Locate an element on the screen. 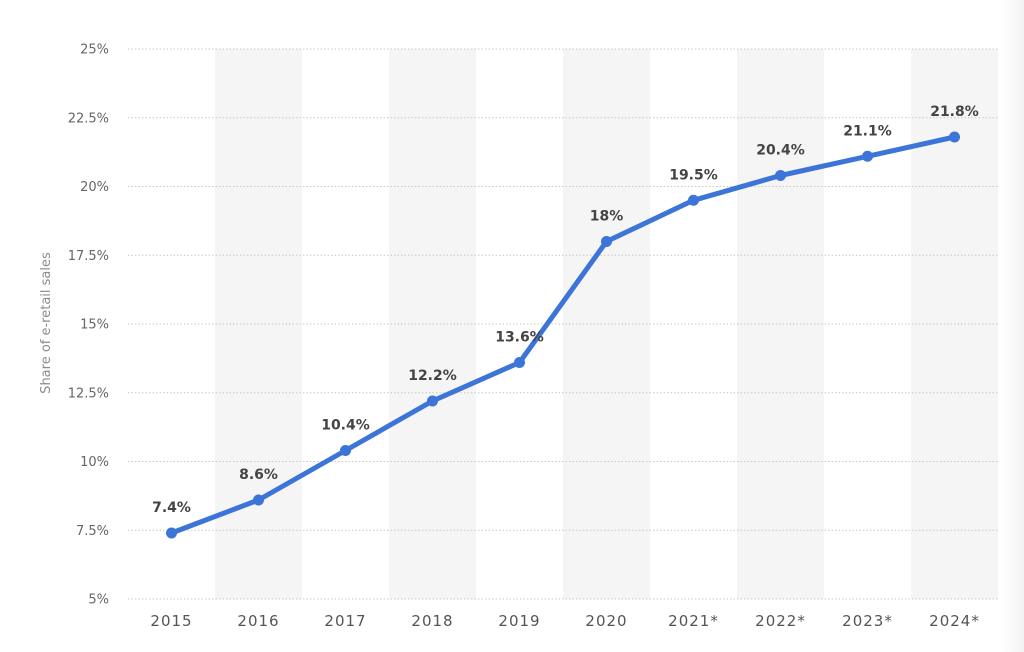 The image size is (1024, 652). data-label: 7.4% is located at coordinates (171, 508).